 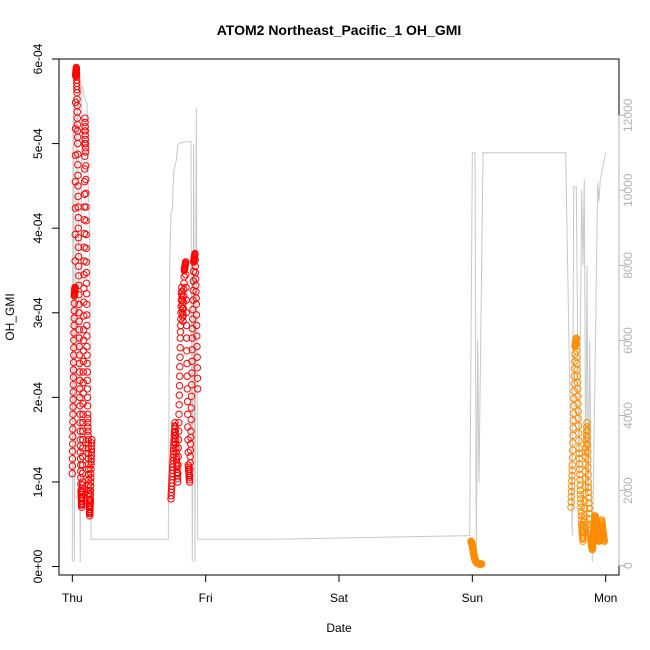 I want to click on y2-tick-label: 2000, so click(x=628, y=490).